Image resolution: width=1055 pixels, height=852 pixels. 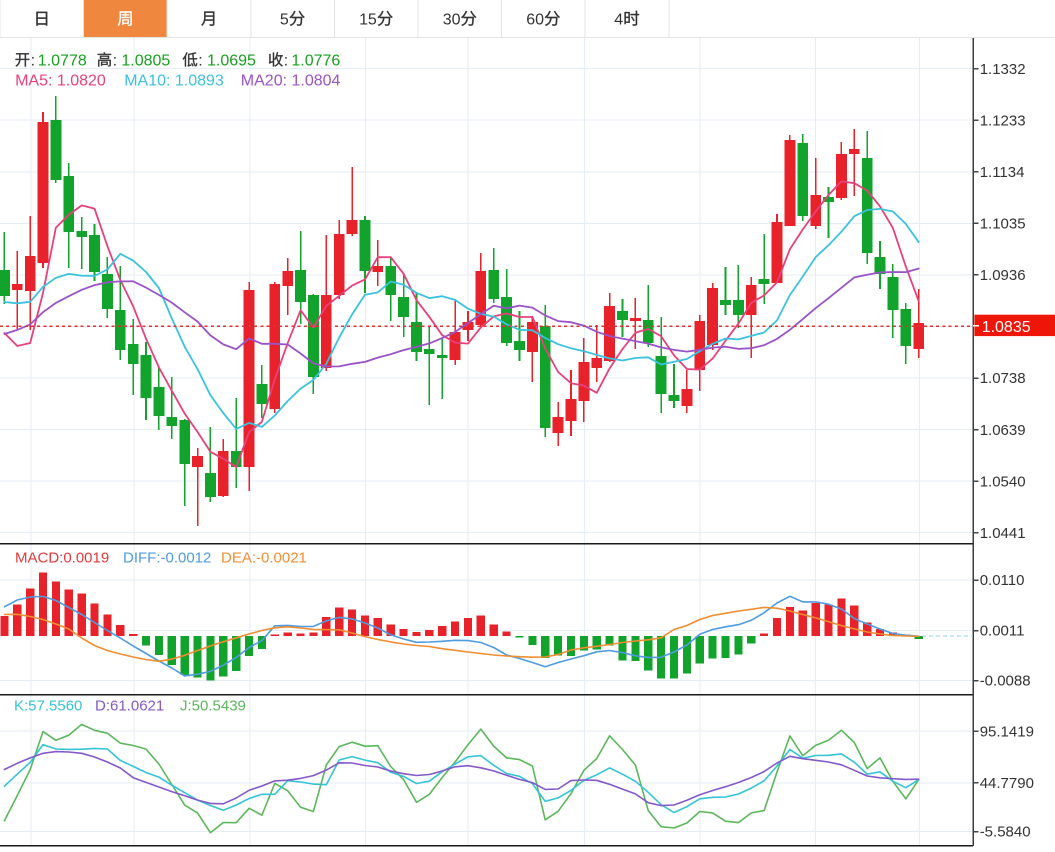 What do you see at coordinates (530, 20) in the screenshot?
I see `svg-text: 6` at bounding box center [530, 20].